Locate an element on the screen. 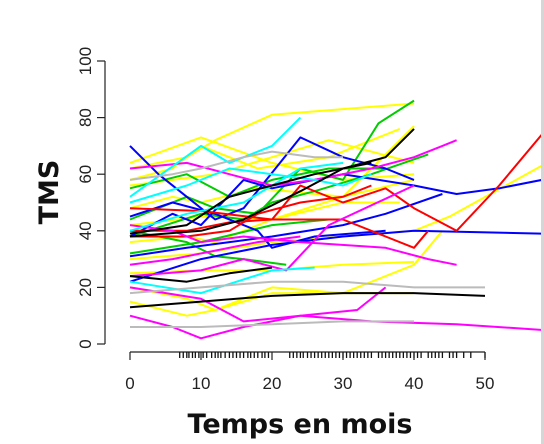 Image resolution: width=544 pixels, height=444 pixels. x-tick-label-10: 10 is located at coordinates (201, 383).